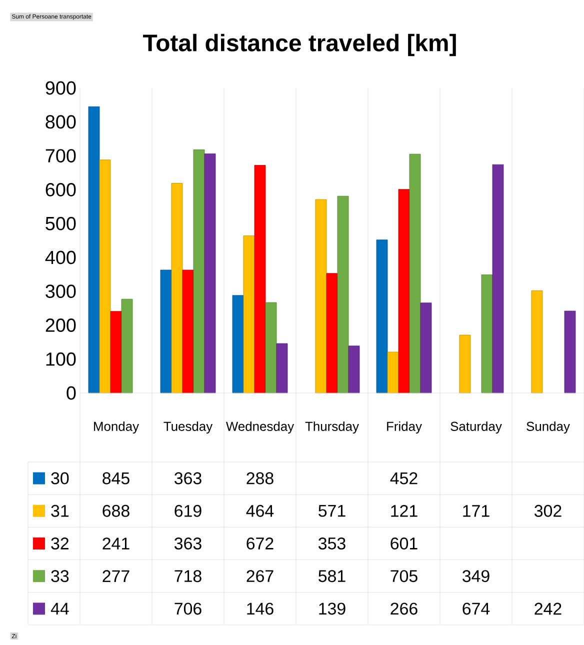 The height and width of the screenshot is (645, 584). What do you see at coordinates (188, 510) in the screenshot?
I see `data-label: 619` at bounding box center [188, 510].